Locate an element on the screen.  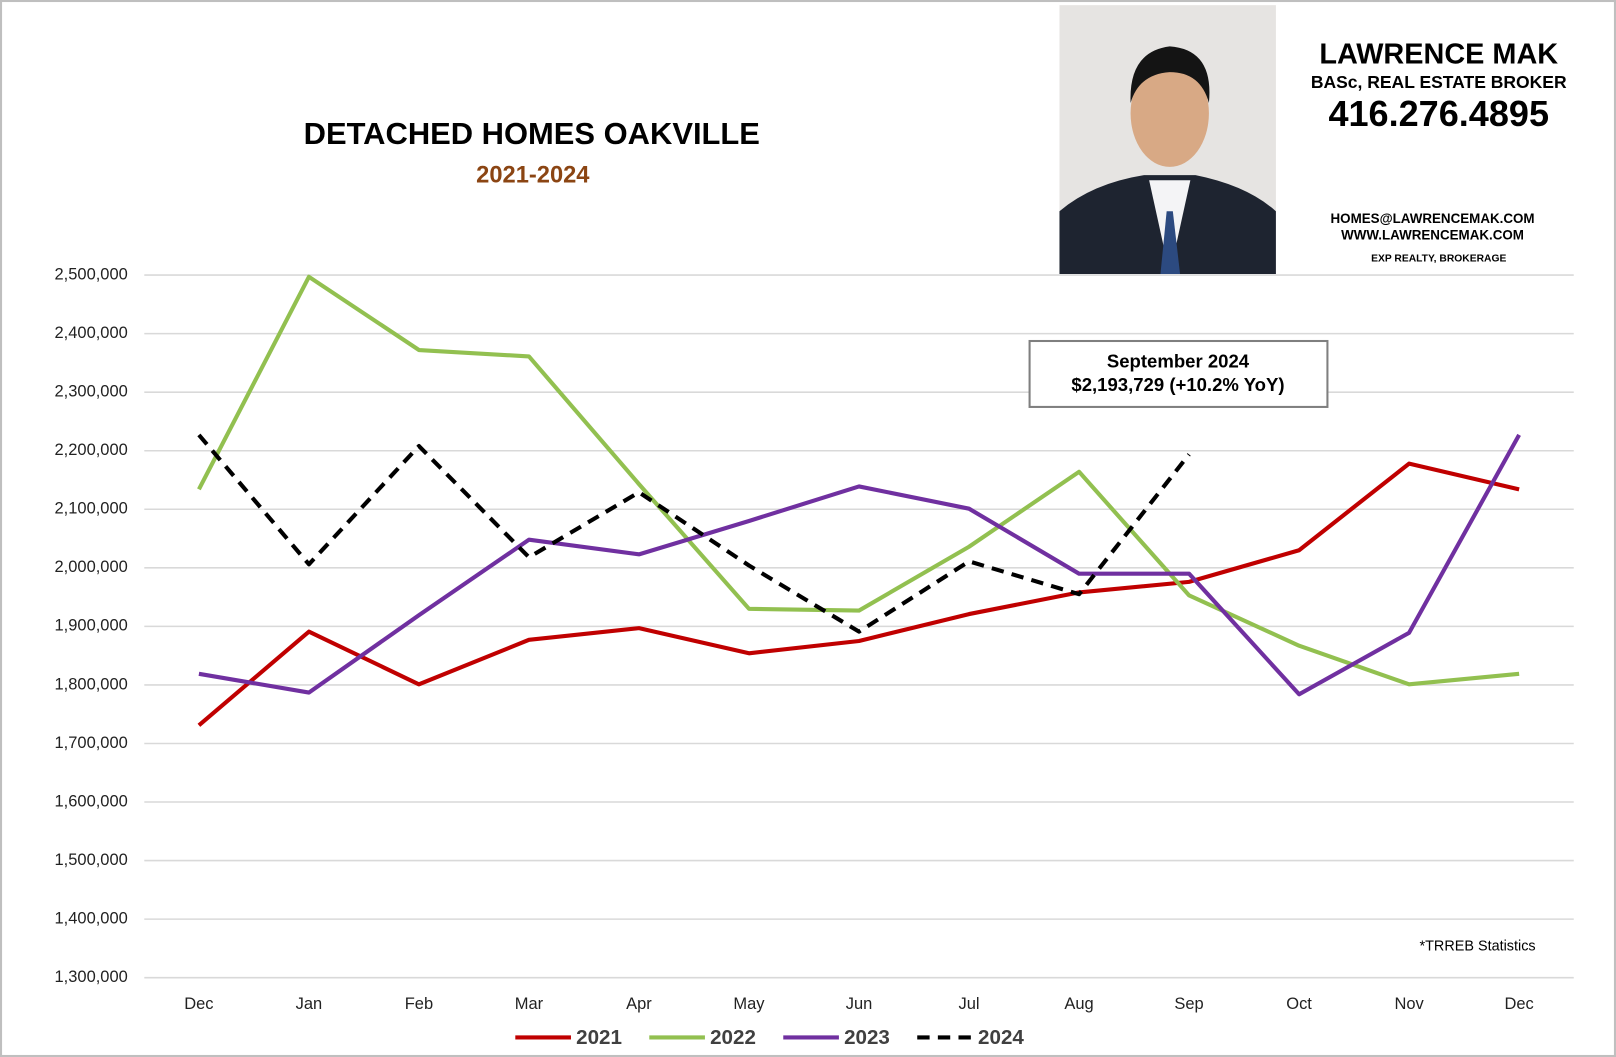
x-tick-label: Apr is located at coordinates (639, 1004).